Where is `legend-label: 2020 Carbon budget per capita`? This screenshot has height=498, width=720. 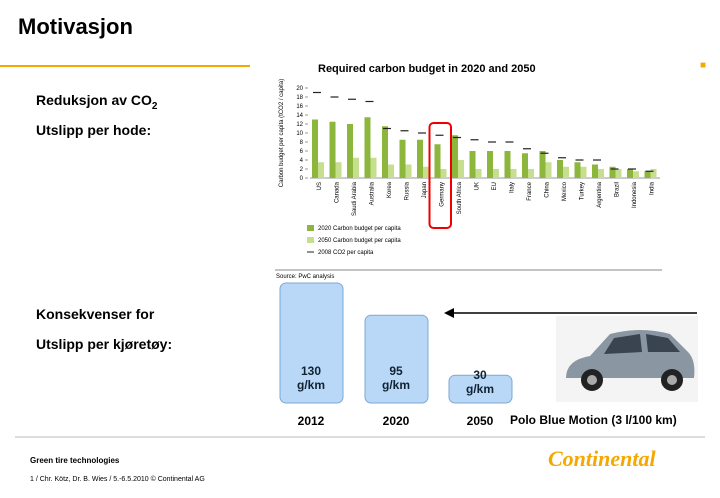
legend-label: 2020 Carbon budget per capita is located at coordinates (359, 229).